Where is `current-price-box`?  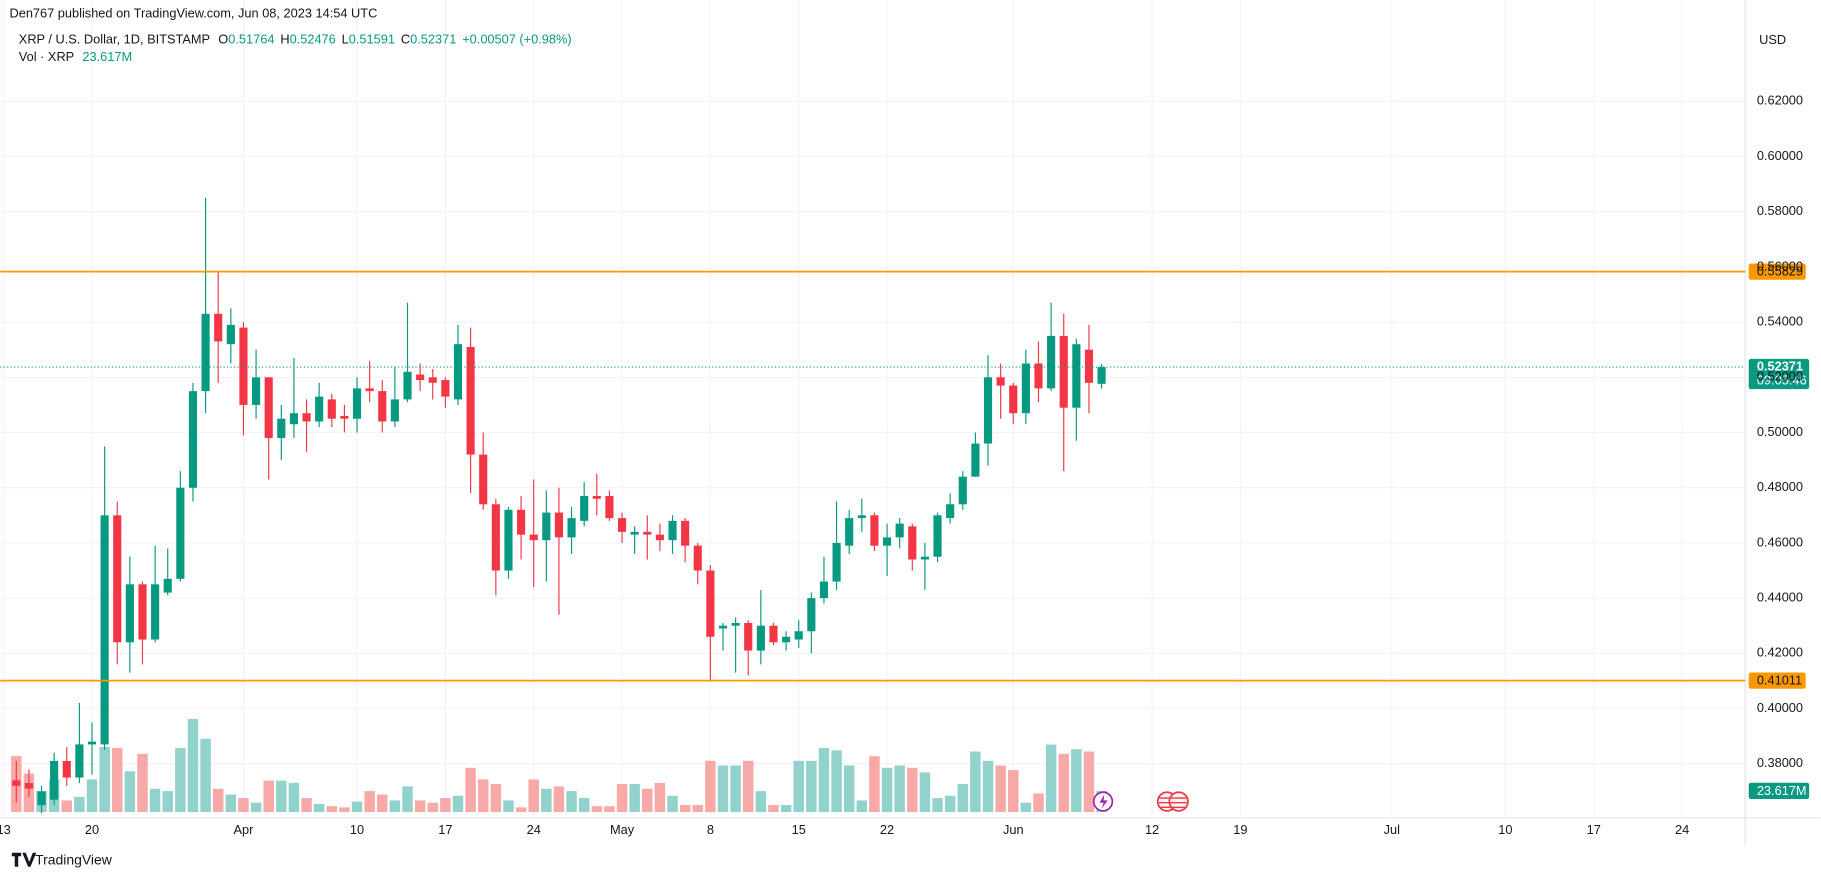 current-price-box is located at coordinates (1779, 374).